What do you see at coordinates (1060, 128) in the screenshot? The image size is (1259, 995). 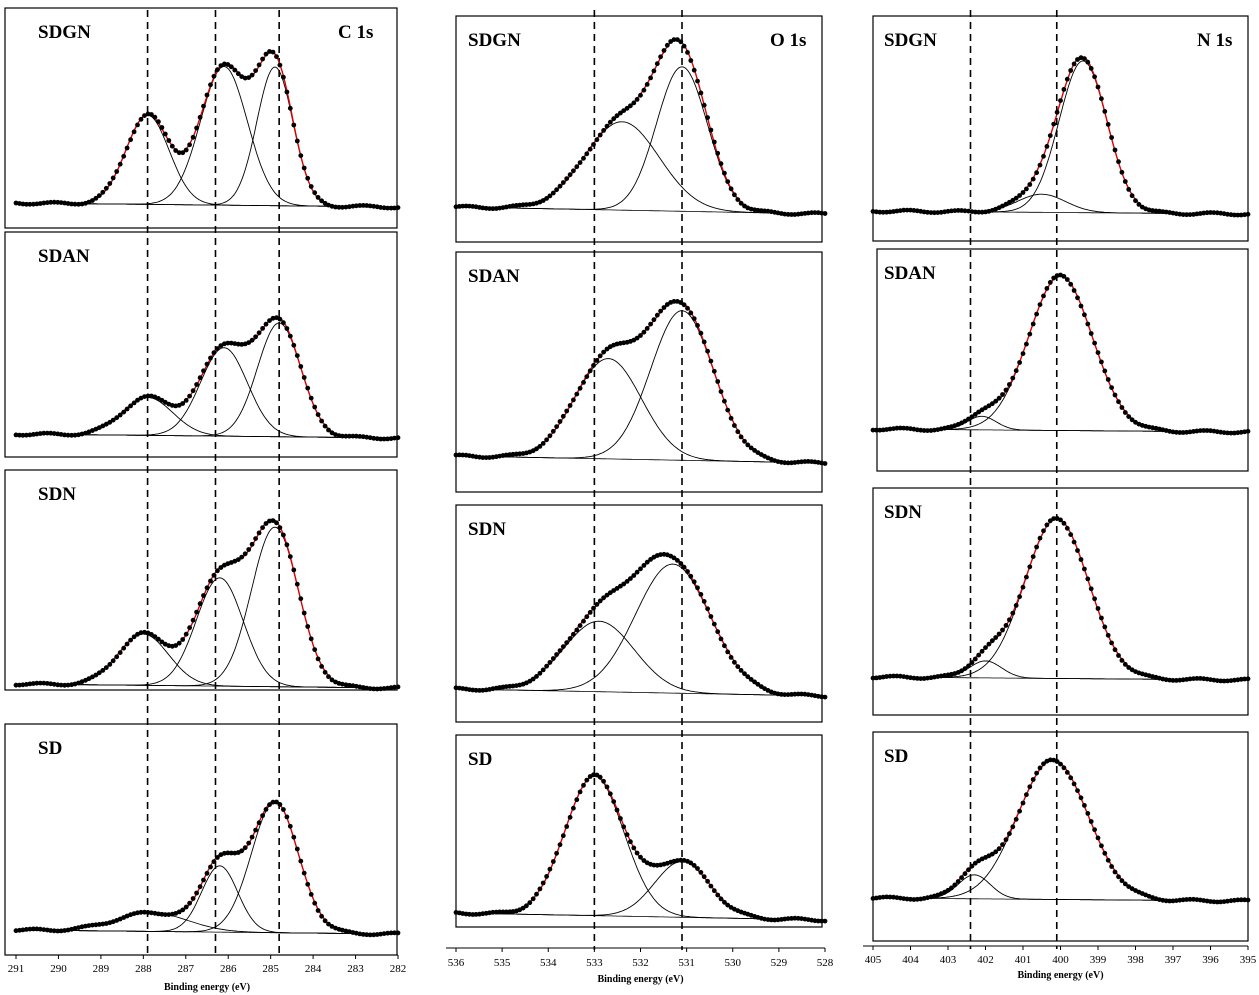 I see `panel-frame` at bounding box center [1060, 128].